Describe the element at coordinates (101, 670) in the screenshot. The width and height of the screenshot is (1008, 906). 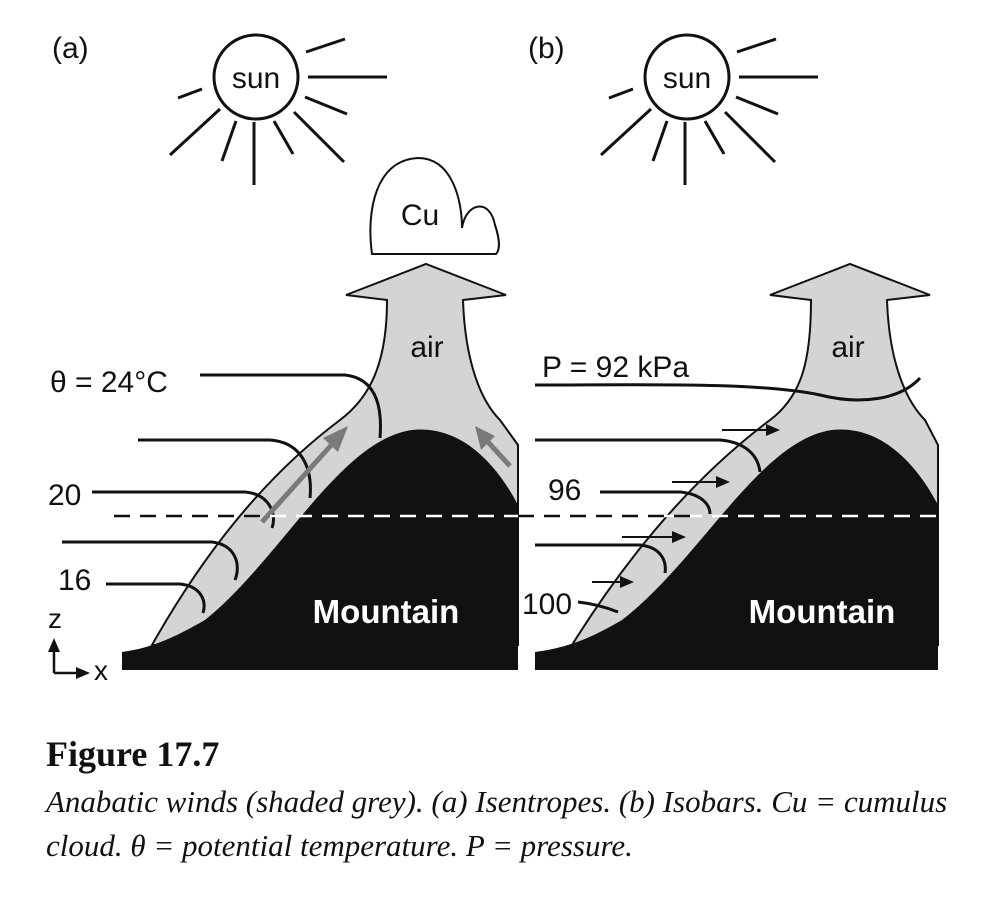
I see `x-axis-label: x` at that location.